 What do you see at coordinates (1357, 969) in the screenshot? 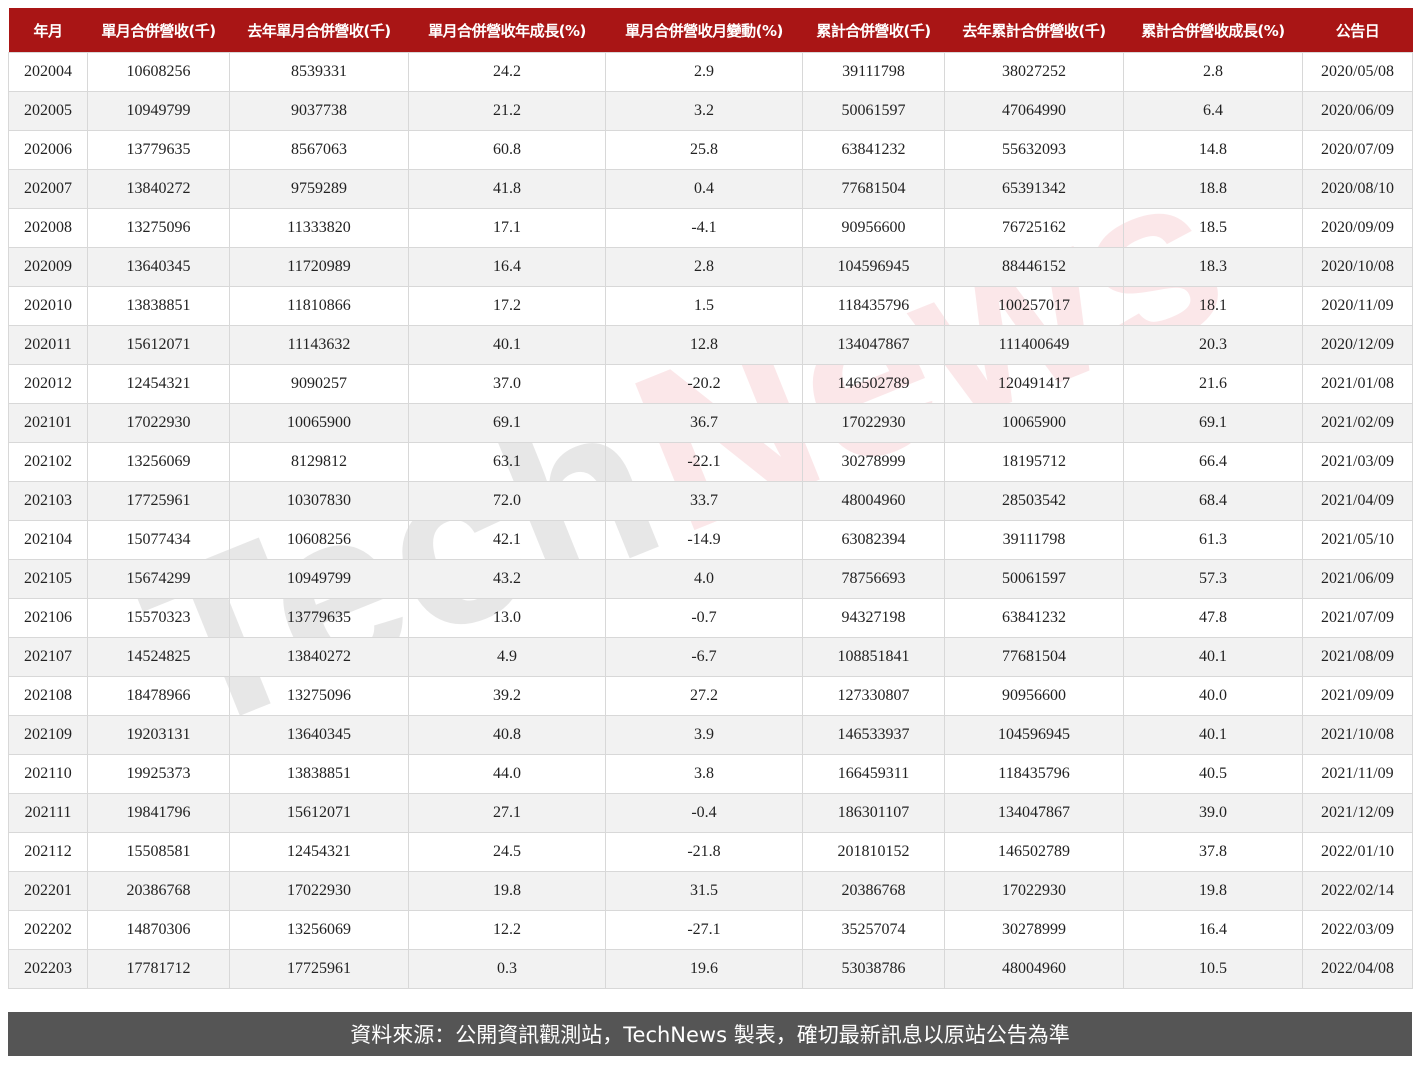
I see `table-cell: 2022/04/08` at bounding box center [1357, 969].